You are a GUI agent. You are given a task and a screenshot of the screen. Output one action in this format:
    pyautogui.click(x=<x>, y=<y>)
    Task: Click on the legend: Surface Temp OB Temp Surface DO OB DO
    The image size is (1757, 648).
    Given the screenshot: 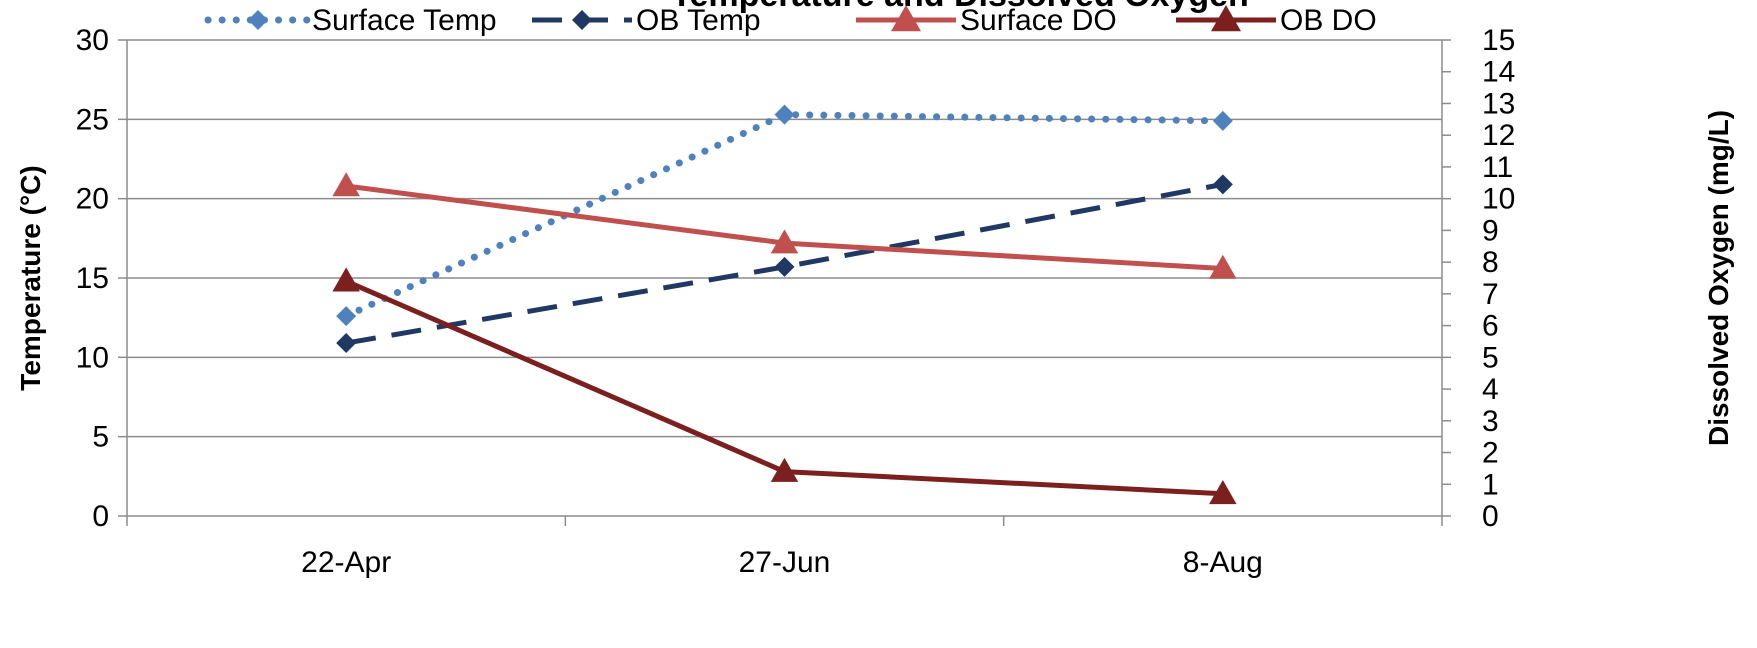 What is the action you would take?
    pyautogui.click(x=790, y=20)
    